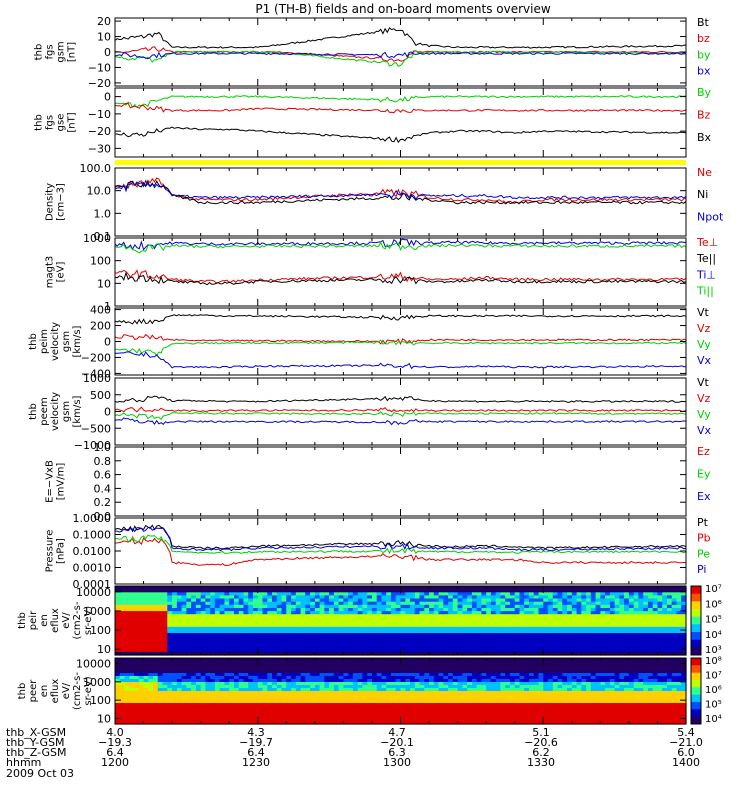  What do you see at coordinates (103, 213) in the screenshot?
I see `y-tick-label: 1.0` at bounding box center [103, 213].